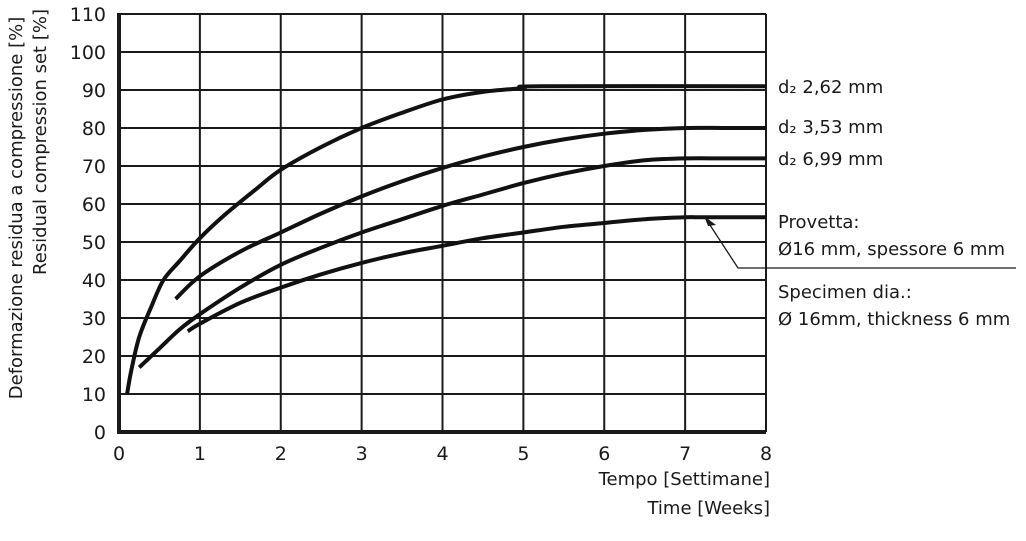 This screenshot has width=1026, height=541. Describe the element at coordinates (16, 208) in the screenshot. I see `y-axis-label-italian: Deformazione residua a compressione [%]` at that location.